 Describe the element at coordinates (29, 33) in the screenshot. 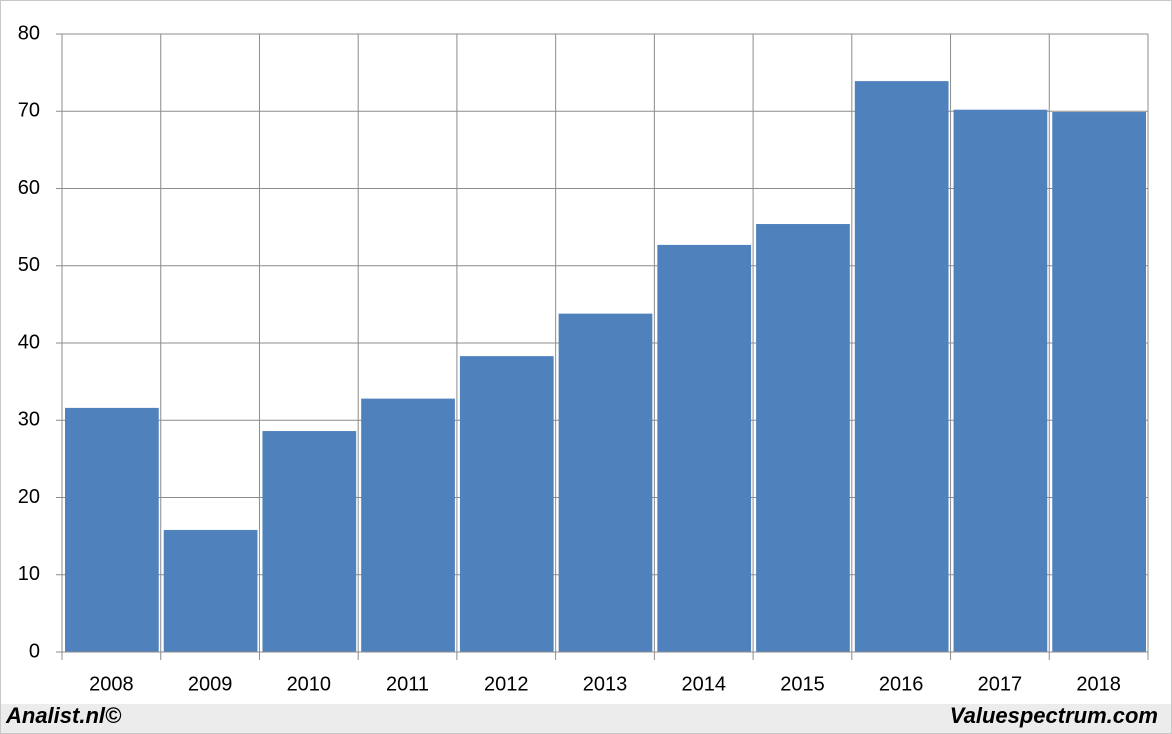

I see `y-tick-label: 80` at that location.